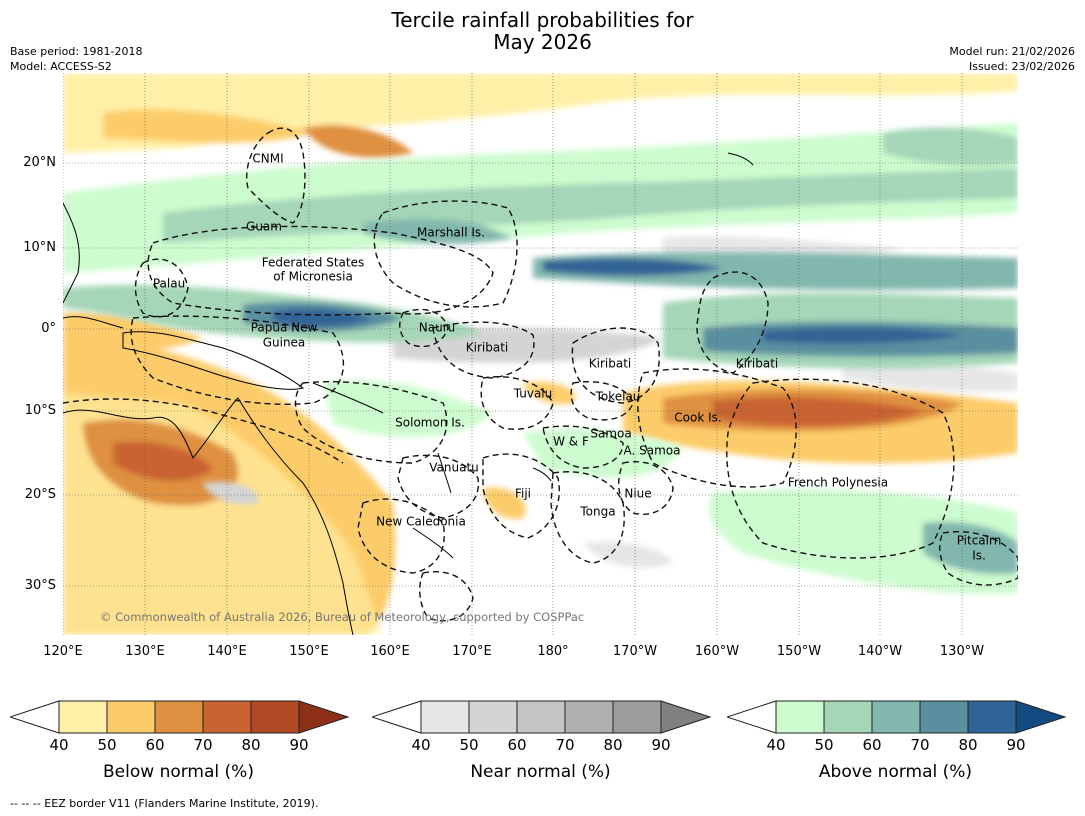 This screenshot has width=1085, height=816. What do you see at coordinates (276, 175) in the screenshot?
I see `eez-cnmi` at bounding box center [276, 175].